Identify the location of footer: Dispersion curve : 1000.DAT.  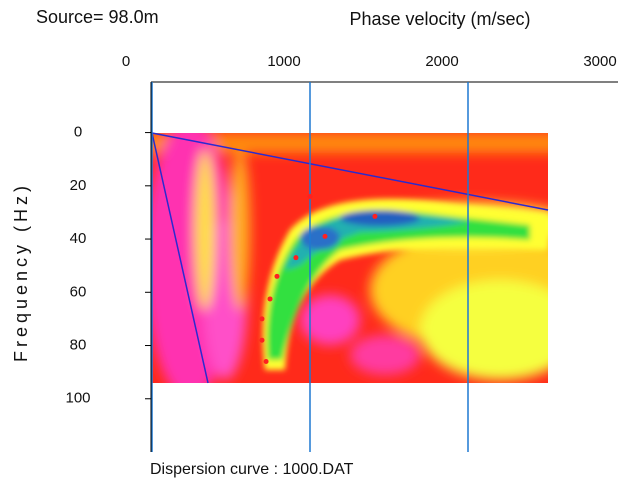
(252, 469).